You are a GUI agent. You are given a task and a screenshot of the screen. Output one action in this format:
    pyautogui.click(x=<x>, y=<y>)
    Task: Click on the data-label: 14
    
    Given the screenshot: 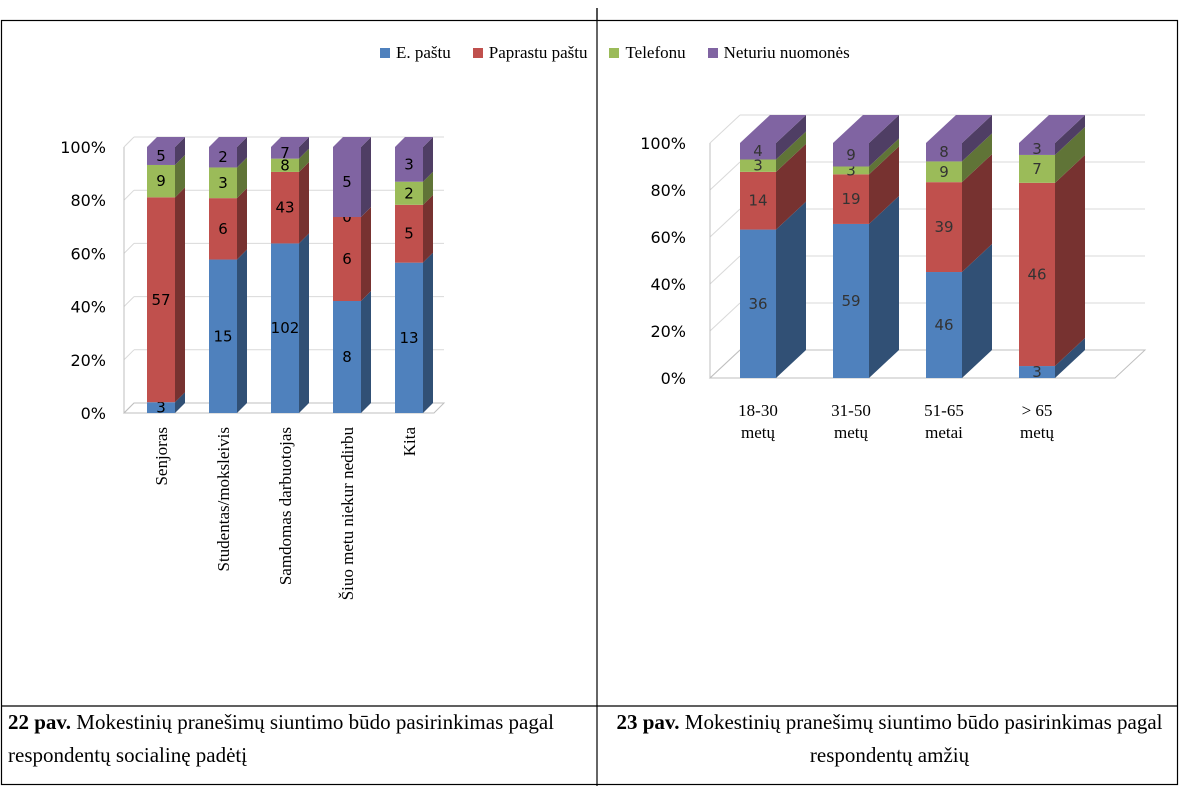 What is the action you would take?
    pyautogui.click(x=757, y=201)
    